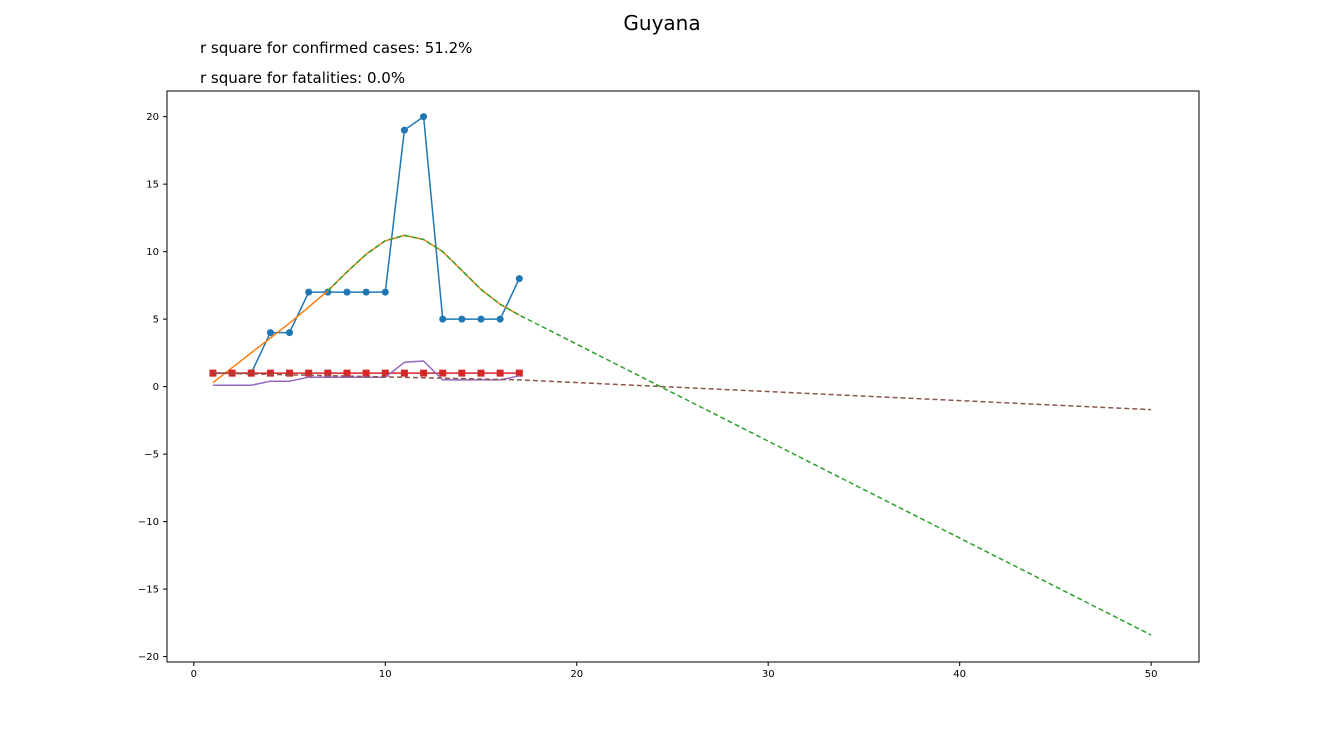  What do you see at coordinates (576, 674) in the screenshot?
I see `x-tick-label: 20` at bounding box center [576, 674].